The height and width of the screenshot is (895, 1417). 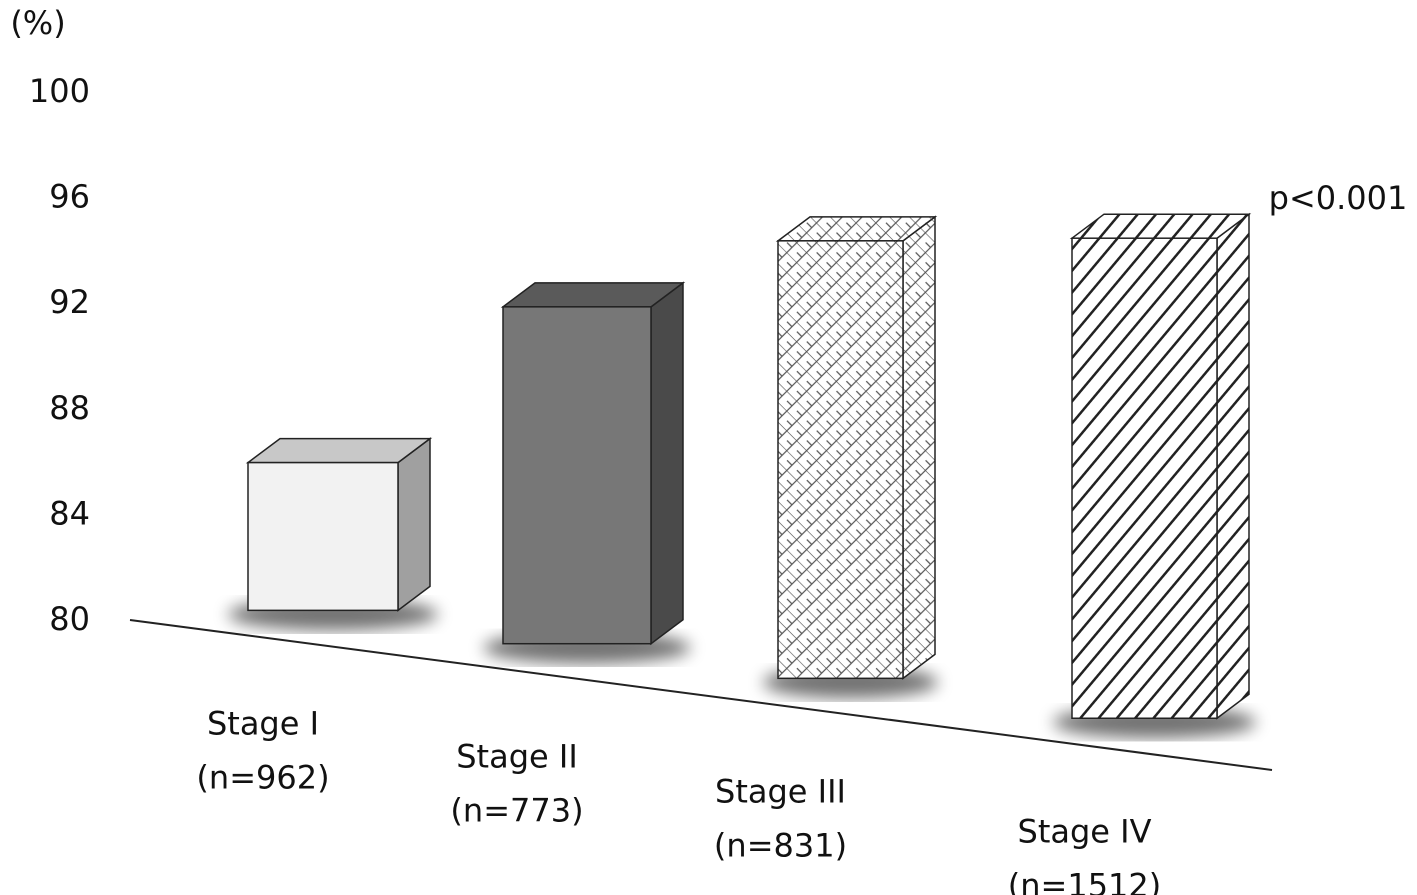 What do you see at coordinates (701, 695) in the screenshot?
I see `baseline` at bounding box center [701, 695].